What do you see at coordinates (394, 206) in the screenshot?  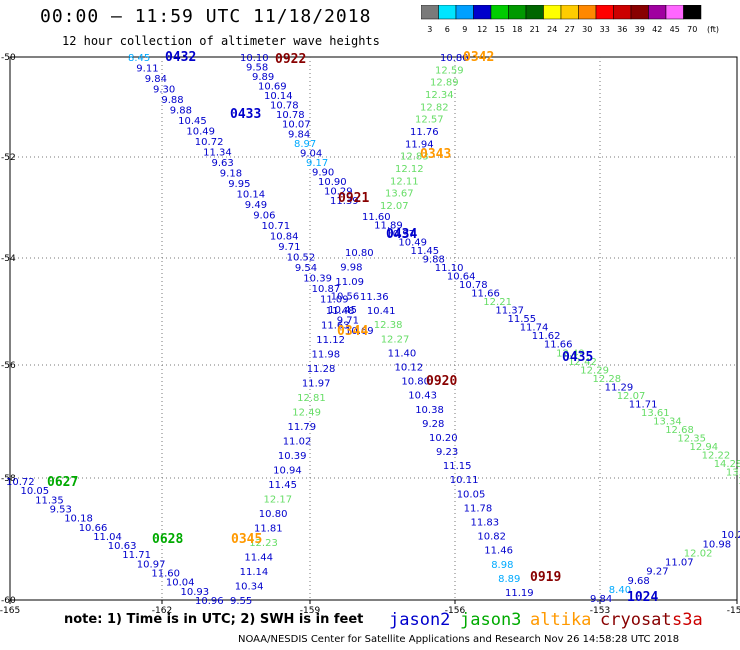 I see `swh-value: 12.07` at bounding box center [394, 206].